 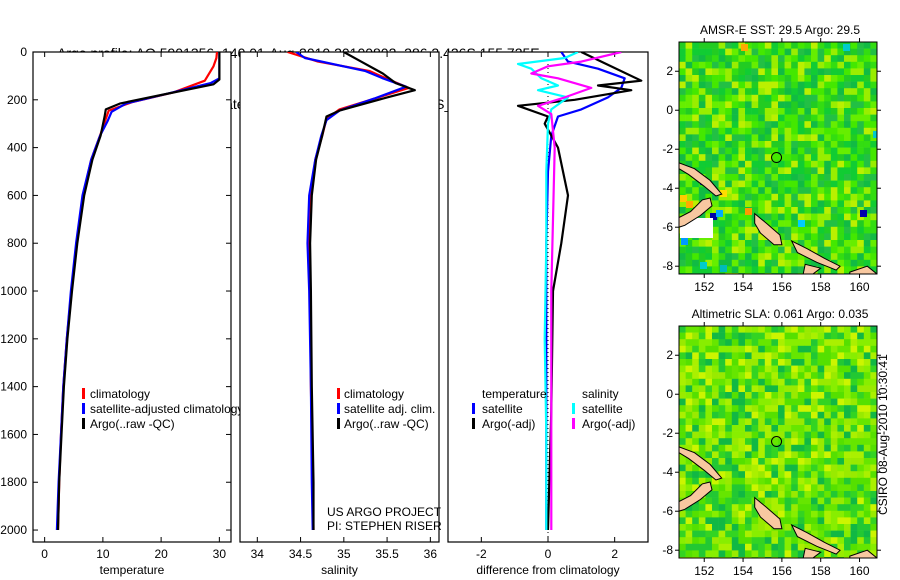 I want to click on y-tick-label: 200, so click(x=17, y=100).